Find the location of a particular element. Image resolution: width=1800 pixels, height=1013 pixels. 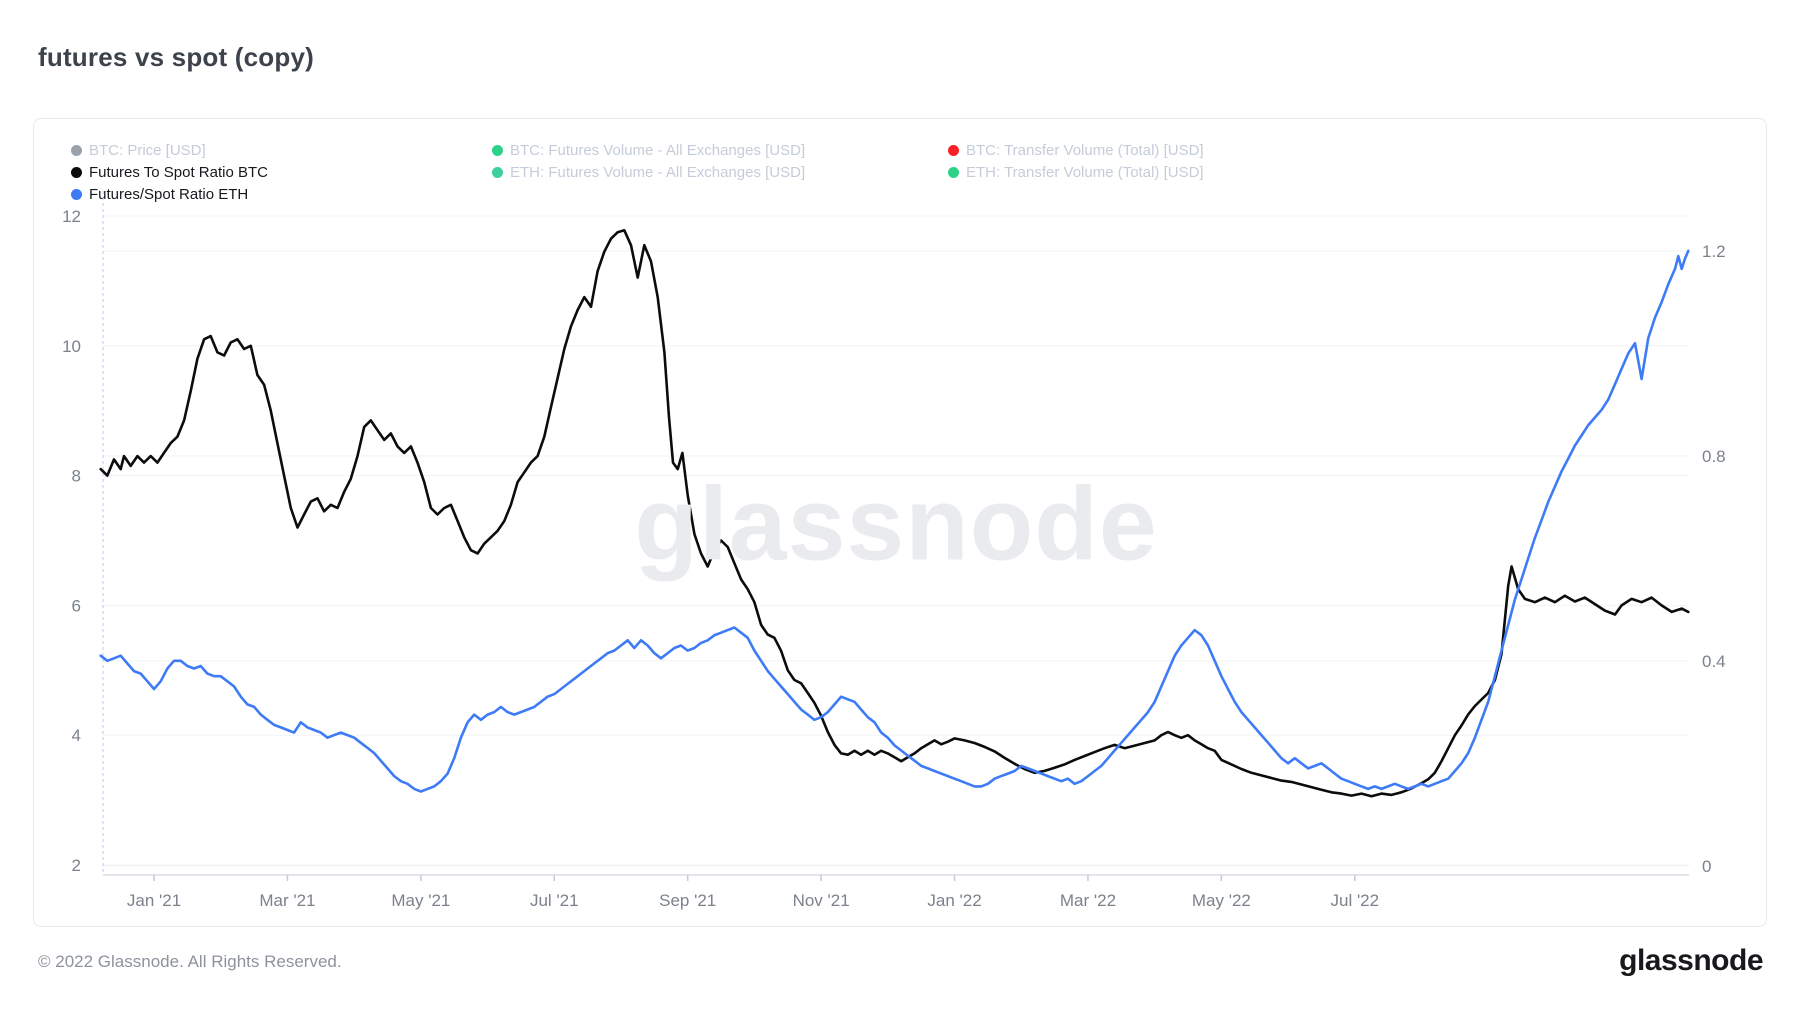

page-title: futures vs spot (copy) is located at coordinates (176, 57).